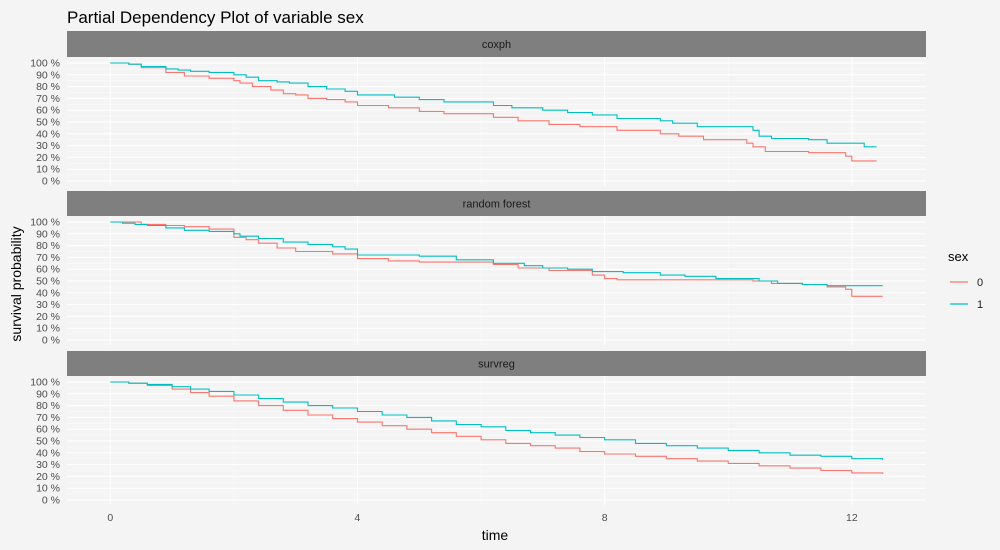  Describe the element at coordinates (980, 305) in the screenshot. I see `legend-label-1: 1` at that location.